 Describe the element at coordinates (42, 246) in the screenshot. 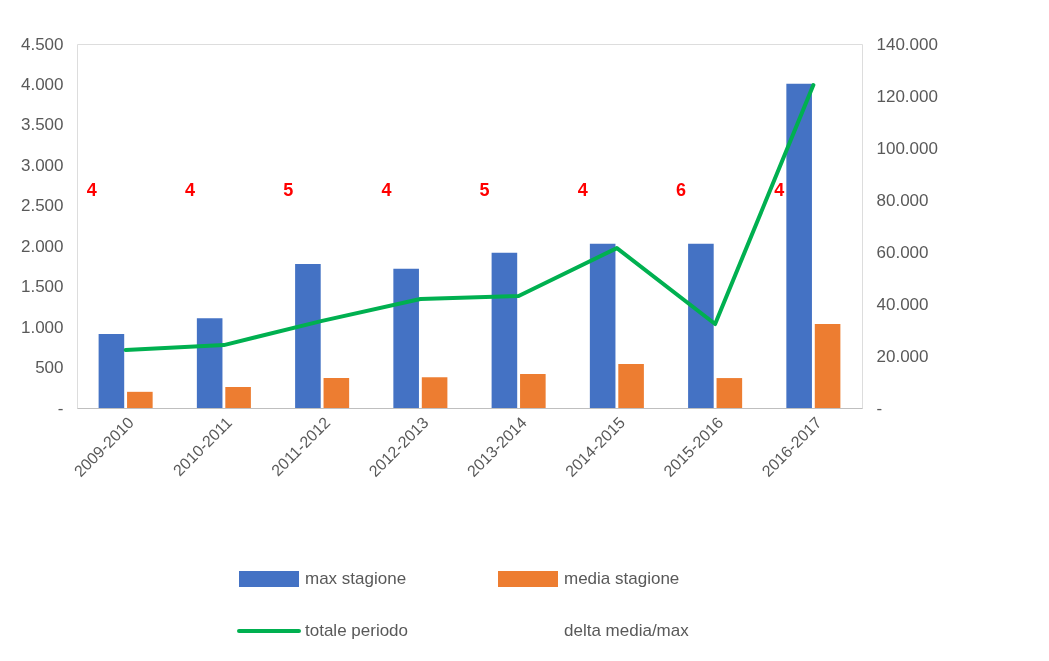

I see `y-tick-label: 2.000` at that location.